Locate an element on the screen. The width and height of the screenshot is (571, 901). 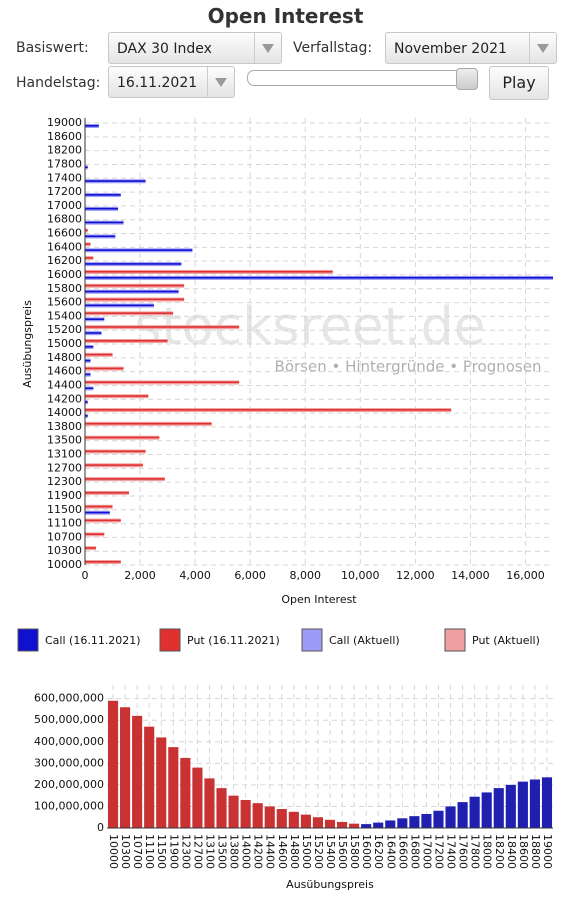
x-tick-label: 11100 is located at coordinates (149, 851).